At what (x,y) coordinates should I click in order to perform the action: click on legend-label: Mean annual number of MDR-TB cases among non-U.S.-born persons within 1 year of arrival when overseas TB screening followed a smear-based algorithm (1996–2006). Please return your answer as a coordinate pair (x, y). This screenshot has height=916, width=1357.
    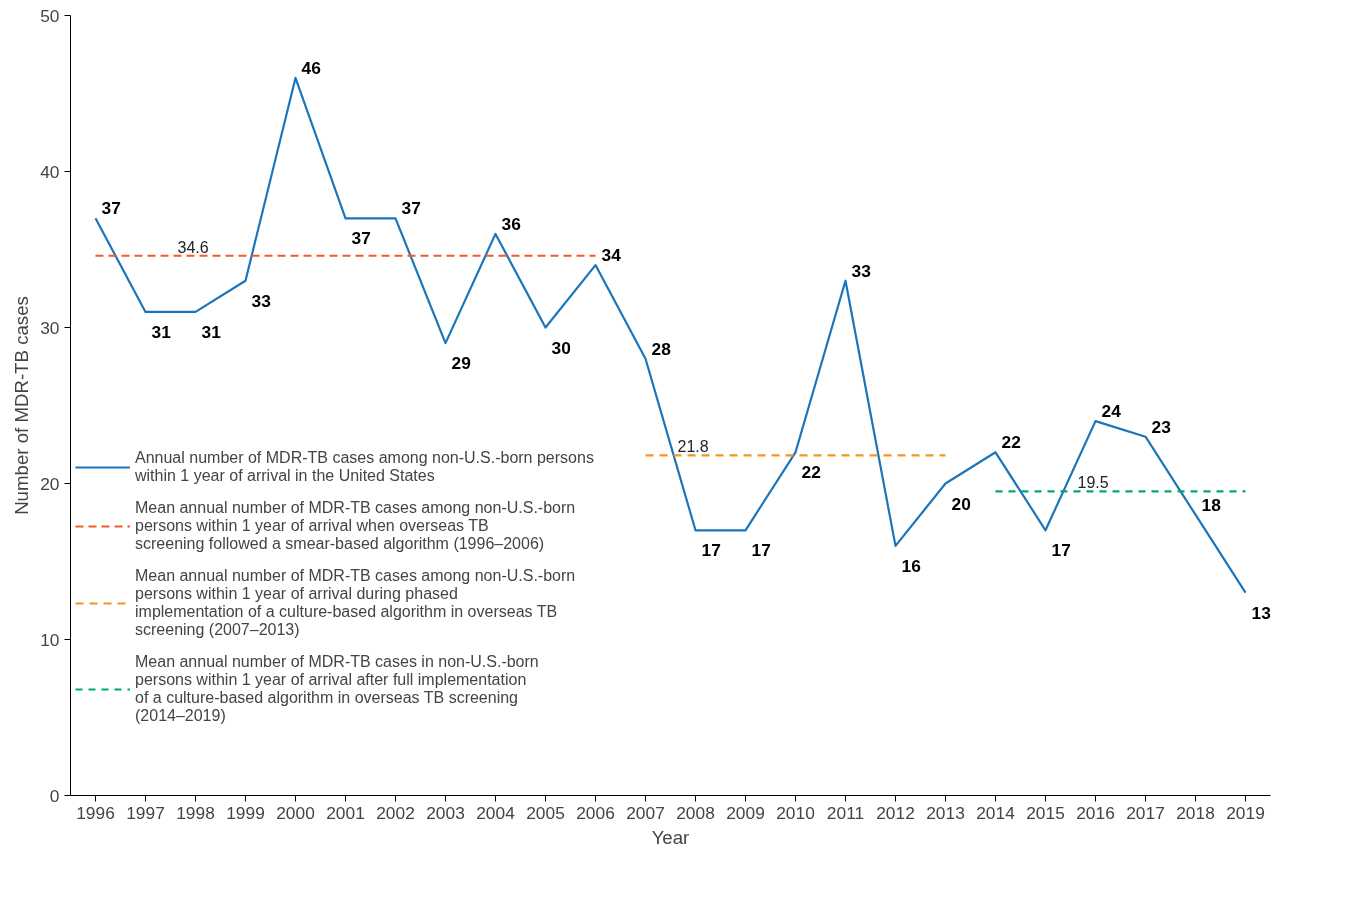
    Looking at the image, I should click on (355, 526).